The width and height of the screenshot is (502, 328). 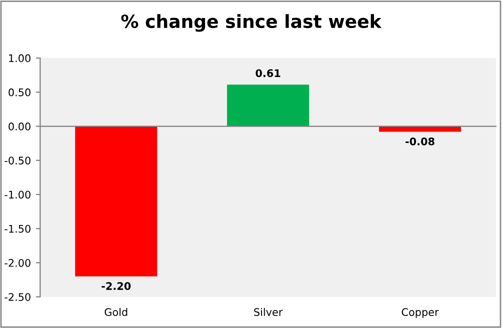 I want to click on y-tick-label: -2.00, so click(x=17, y=262).